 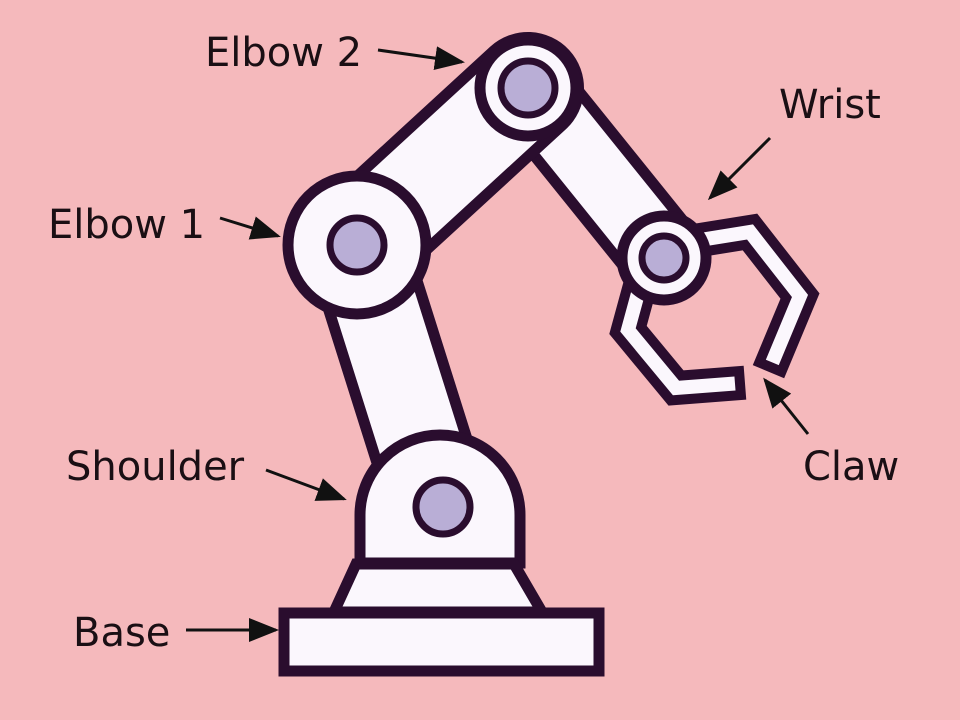 What do you see at coordinates (155, 467) in the screenshot?
I see `shoulder-label: Shoulder` at bounding box center [155, 467].